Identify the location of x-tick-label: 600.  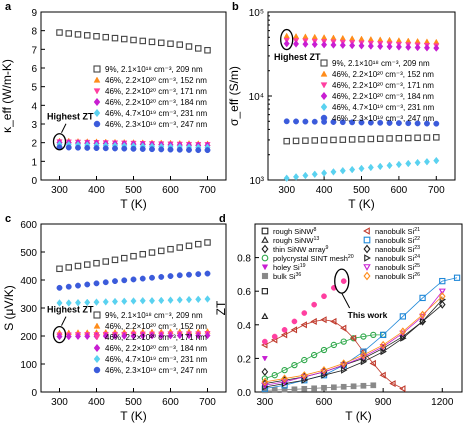
(399, 190).